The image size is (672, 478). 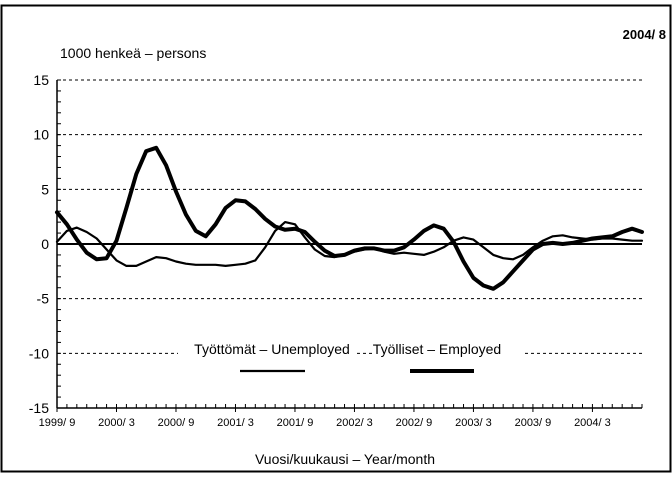 What do you see at coordinates (133, 53) in the screenshot?
I see `y-axis-label: 1000 henkeä – persons` at bounding box center [133, 53].